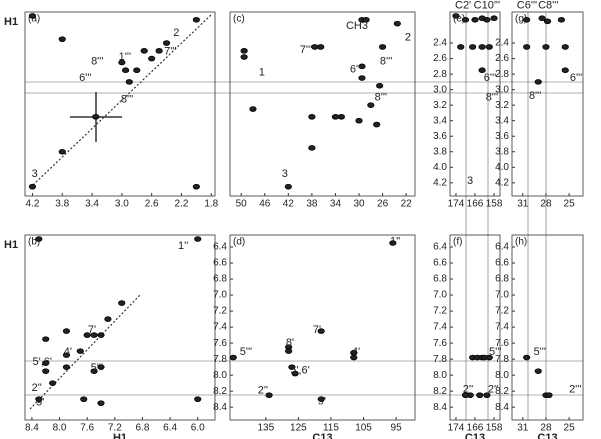 This screenshot has height=439, width=601. I want to click on y-tick-label: 2.8, so click(440, 74).